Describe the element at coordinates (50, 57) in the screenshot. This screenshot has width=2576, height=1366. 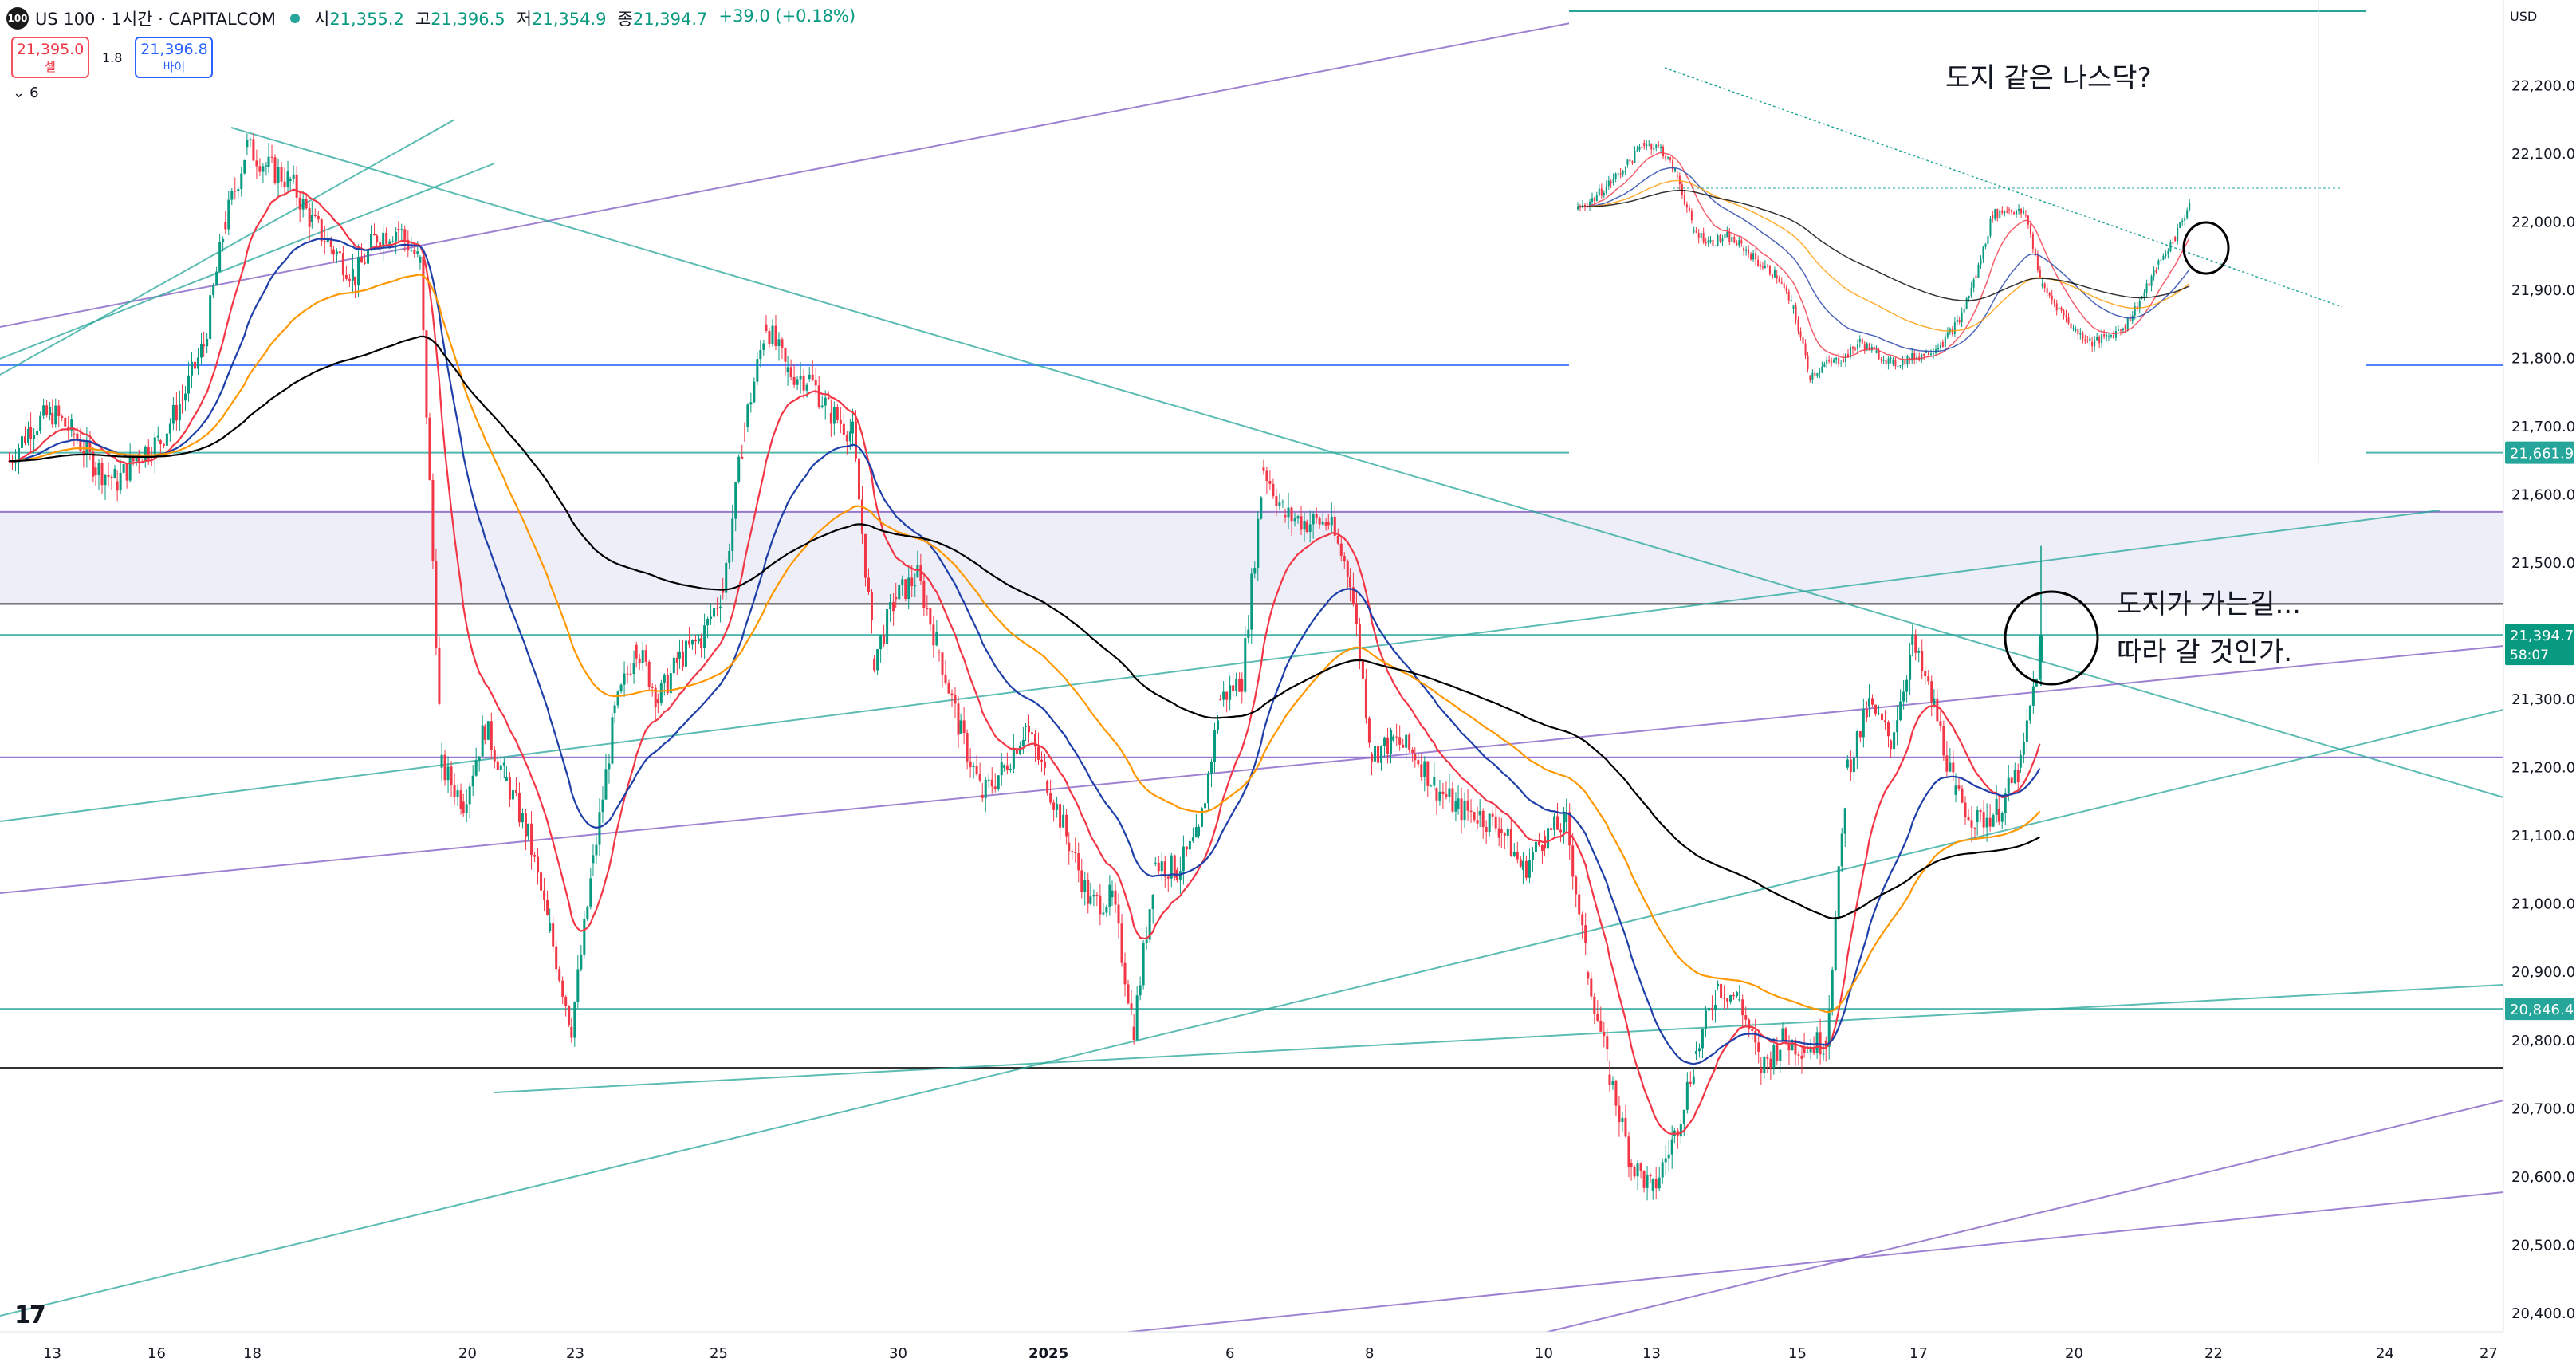
I see `sell-button: 21,395.0 셀` at that location.